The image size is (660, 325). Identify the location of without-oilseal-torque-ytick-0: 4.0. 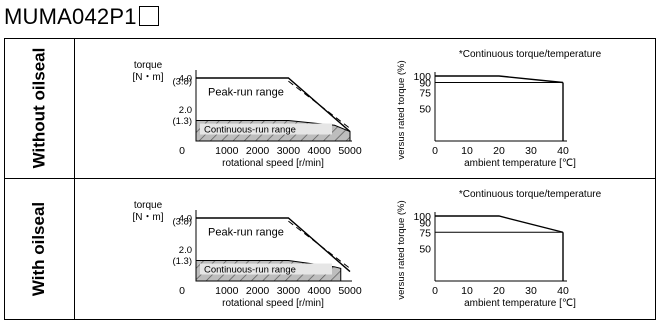
(185, 79).